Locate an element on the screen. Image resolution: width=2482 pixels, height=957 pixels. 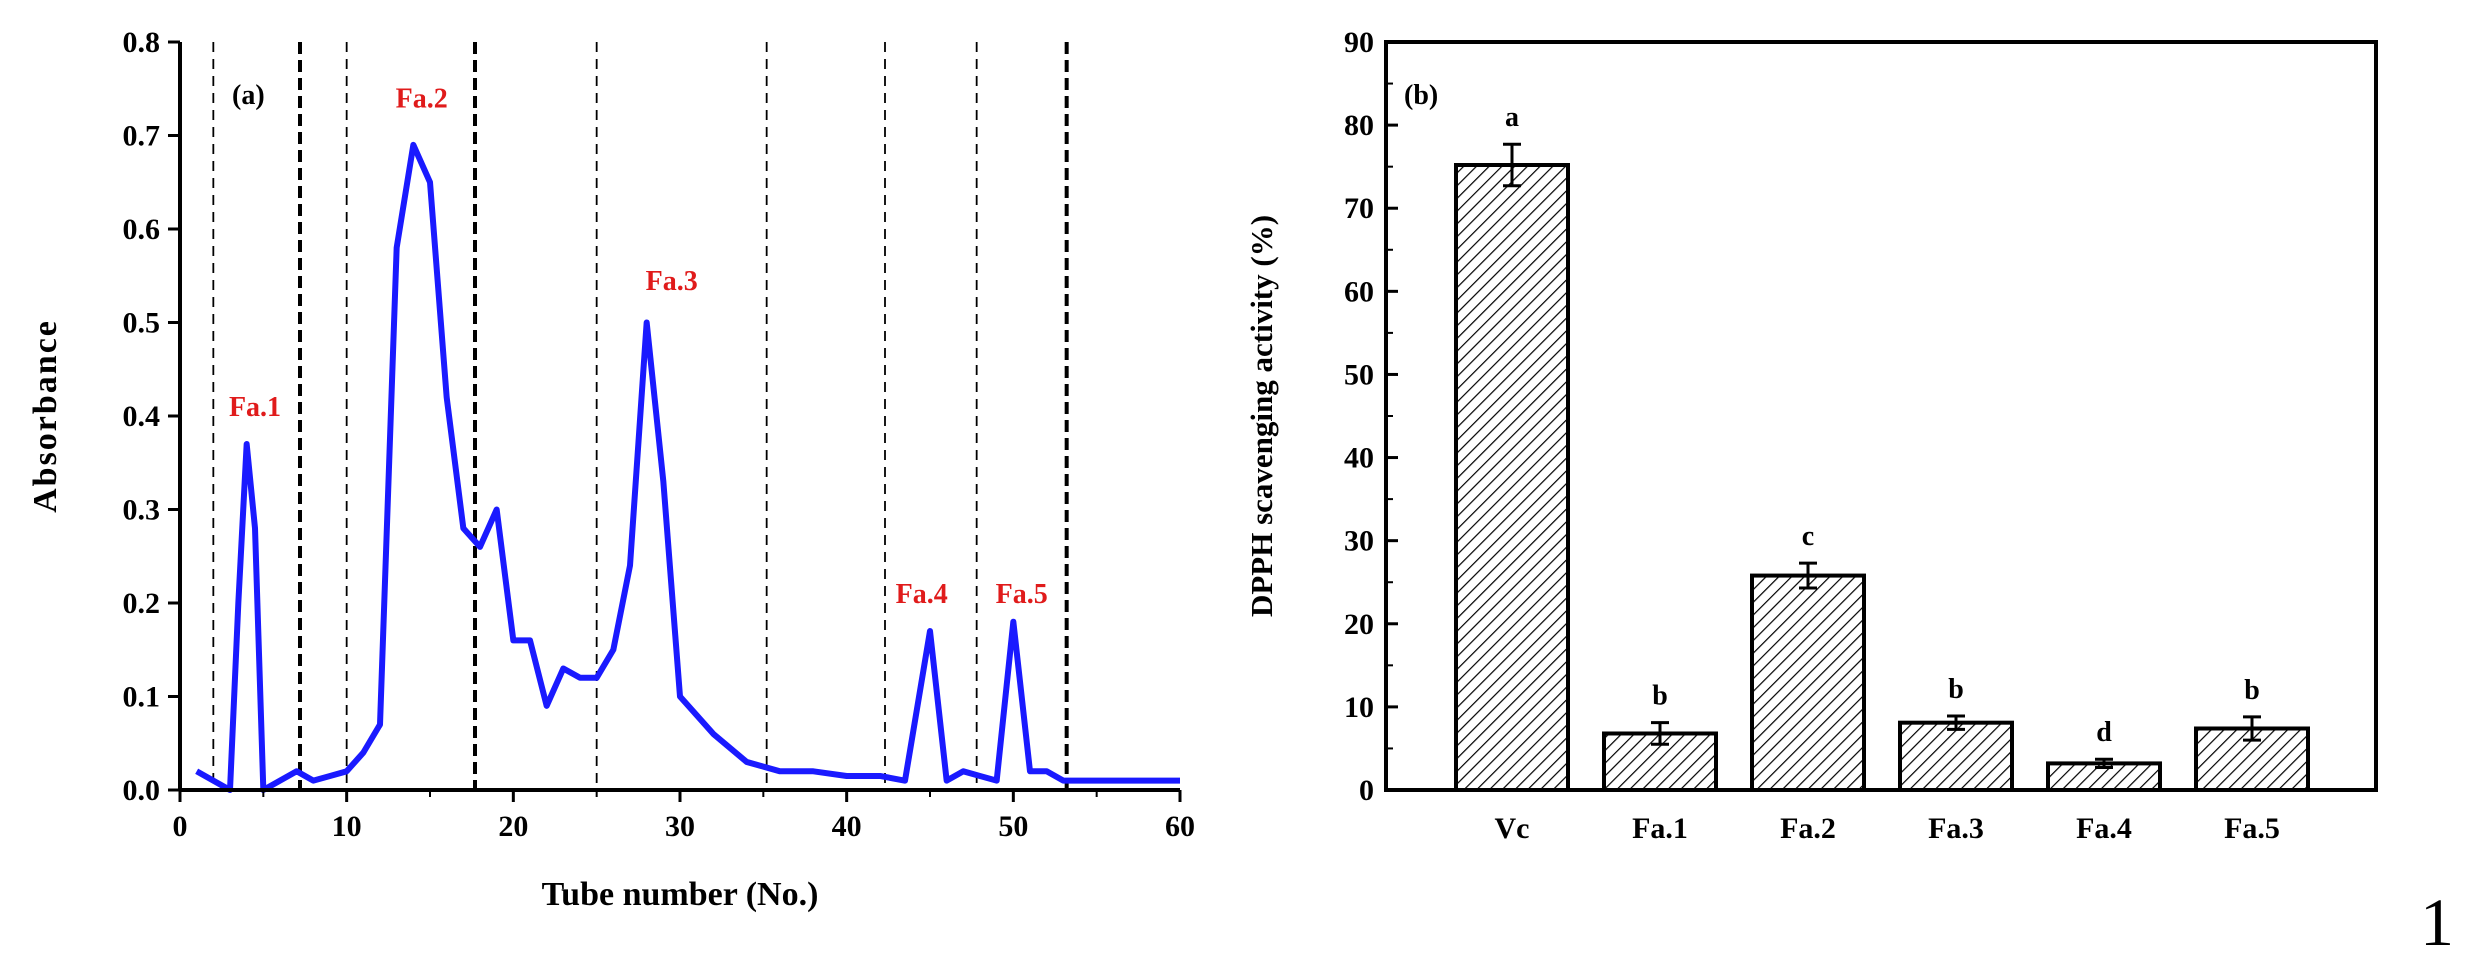
peak-label: Fa.4 is located at coordinates (922, 594).